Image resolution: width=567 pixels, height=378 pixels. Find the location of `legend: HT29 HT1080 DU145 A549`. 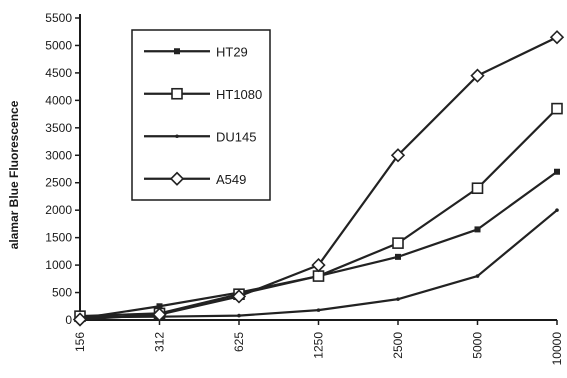

legend: HT29 HT1080 DU145 A549 is located at coordinates (201, 115).